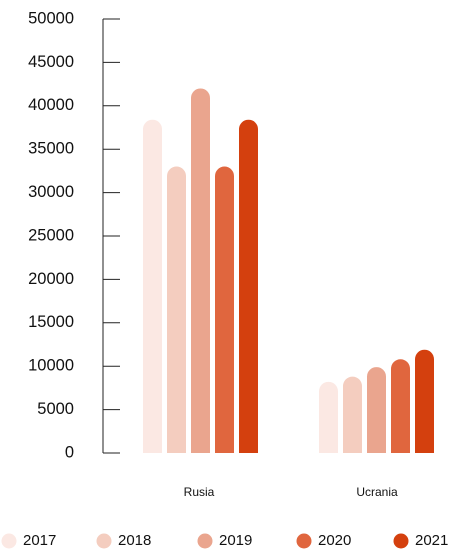  What do you see at coordinates (51, 105) in the screenshot?
I see `y-tick-label: 40000` at bounding box center [51, 105].